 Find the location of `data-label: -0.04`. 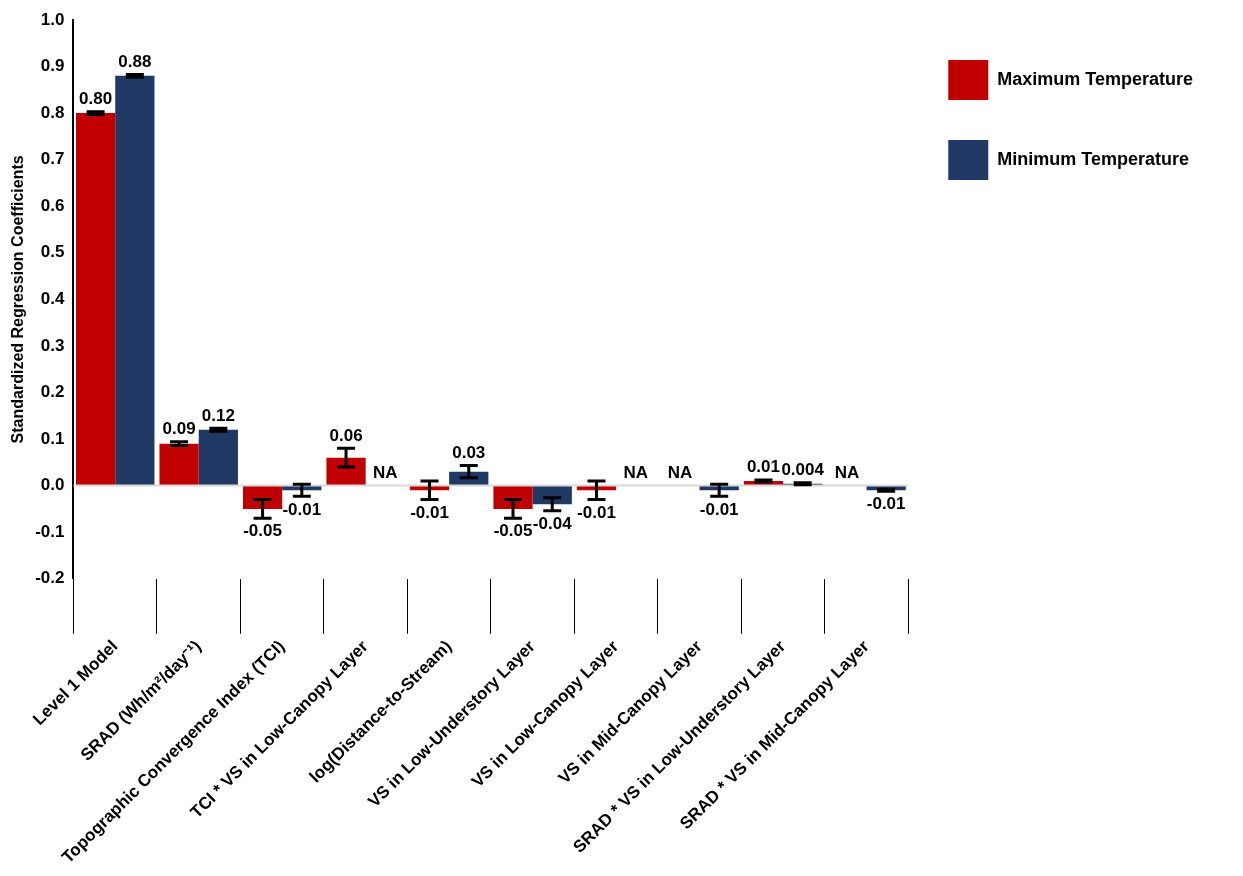

data-label: -0.04 is located at coordinates (552, 523).